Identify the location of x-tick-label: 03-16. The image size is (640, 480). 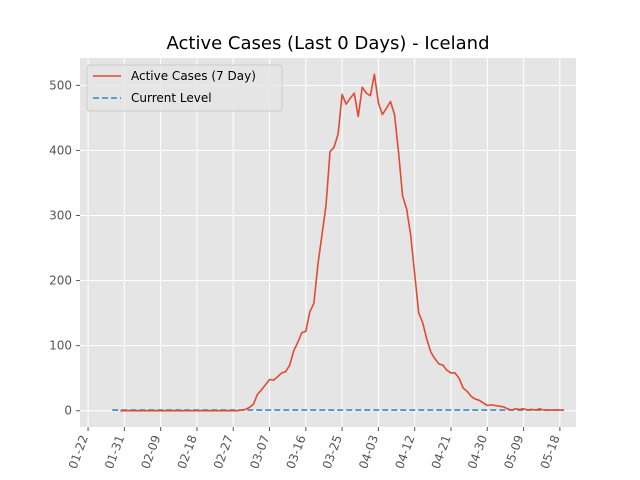
(296, 452).